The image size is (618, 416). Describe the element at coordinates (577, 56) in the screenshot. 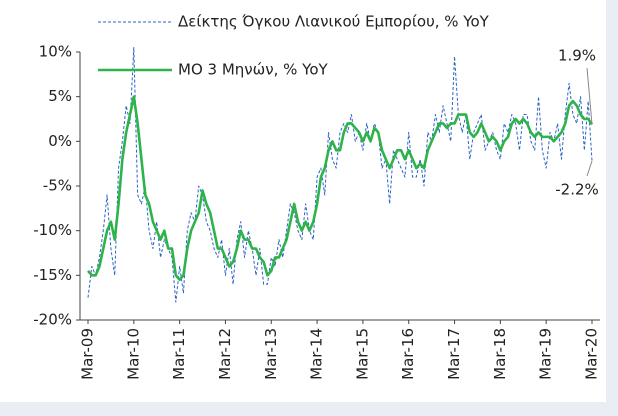

I see `annotation: 1.9%` at that location.